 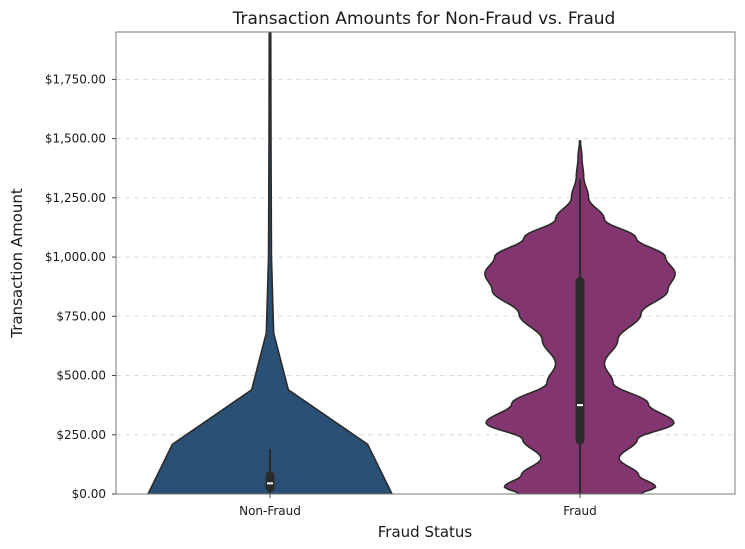 What do you see at coordinates (17, 263) in the screenshot?
I see `y-axis-label: Transaction Amount` at bounding box center [17, 263].